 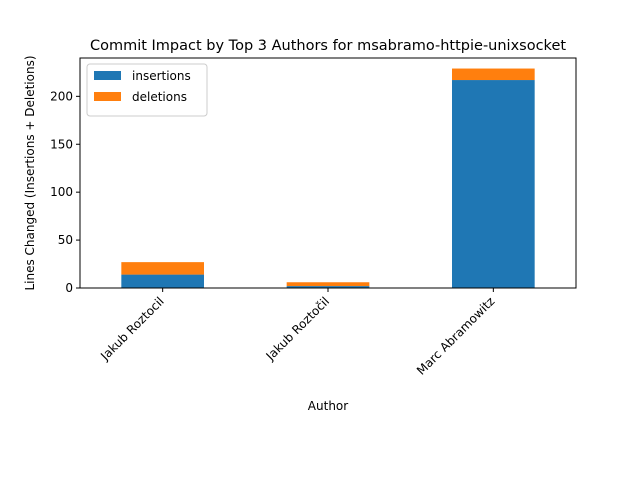 What do you see at coordinates (161, 76) in the screenshot?
I see `legend-label-insertions: insertions` at bounding box center [161, 76].